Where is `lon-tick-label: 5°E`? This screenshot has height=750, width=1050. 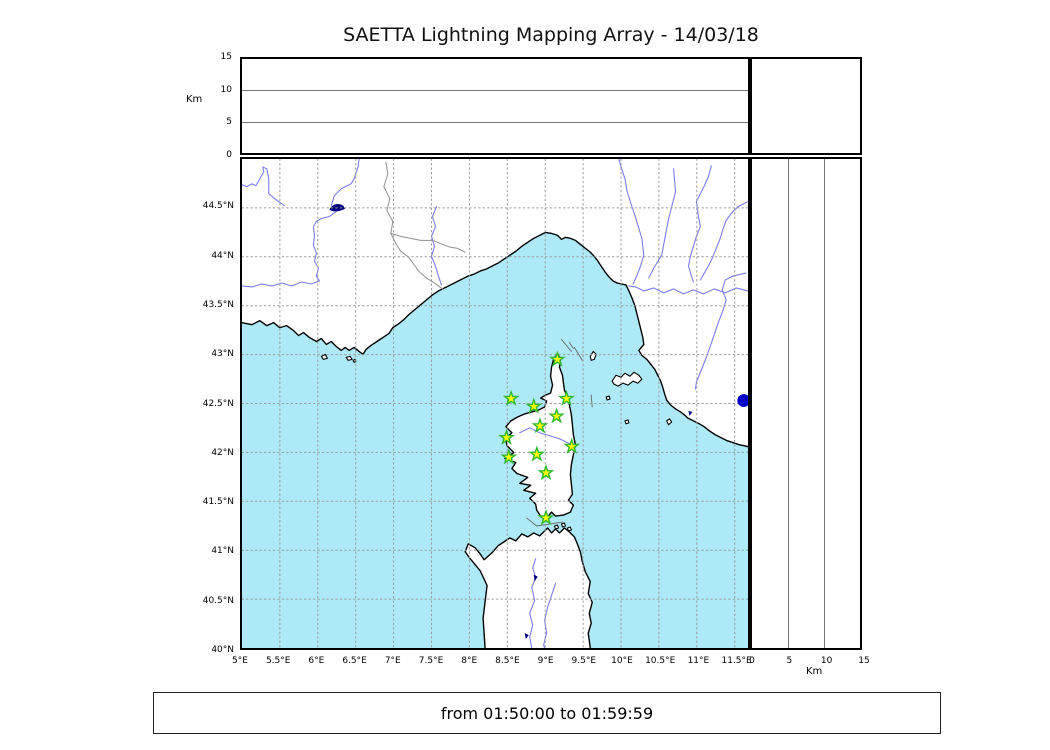 lon-tick-label: 5°E is located at coordinates (240, 661).